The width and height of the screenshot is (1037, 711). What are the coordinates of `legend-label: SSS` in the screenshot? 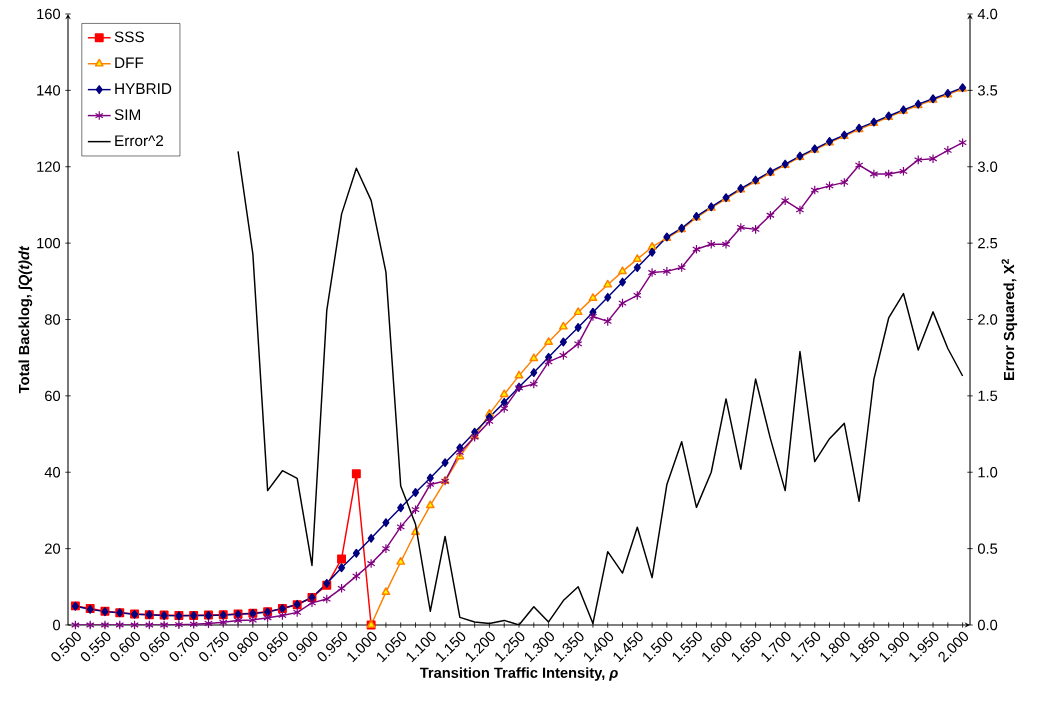 It's located at (129, 37).